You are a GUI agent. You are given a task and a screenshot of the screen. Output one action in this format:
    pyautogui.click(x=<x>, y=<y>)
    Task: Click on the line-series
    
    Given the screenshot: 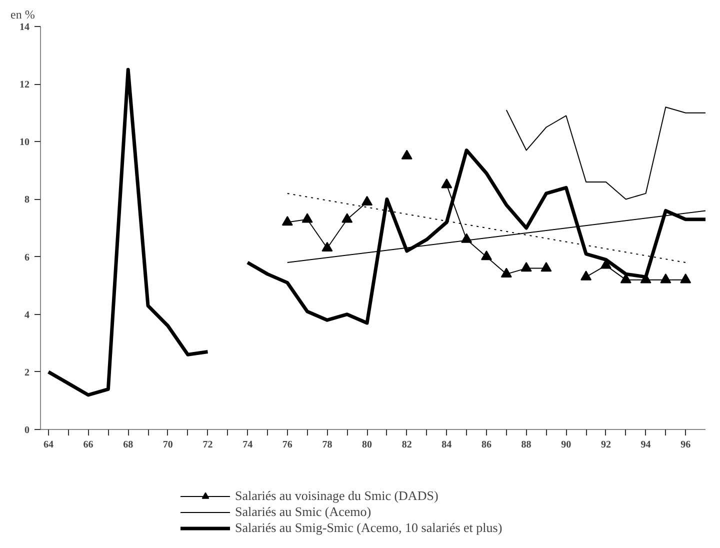 What is the action you would take?
    pyautogui.click(x=606, y=153)
    